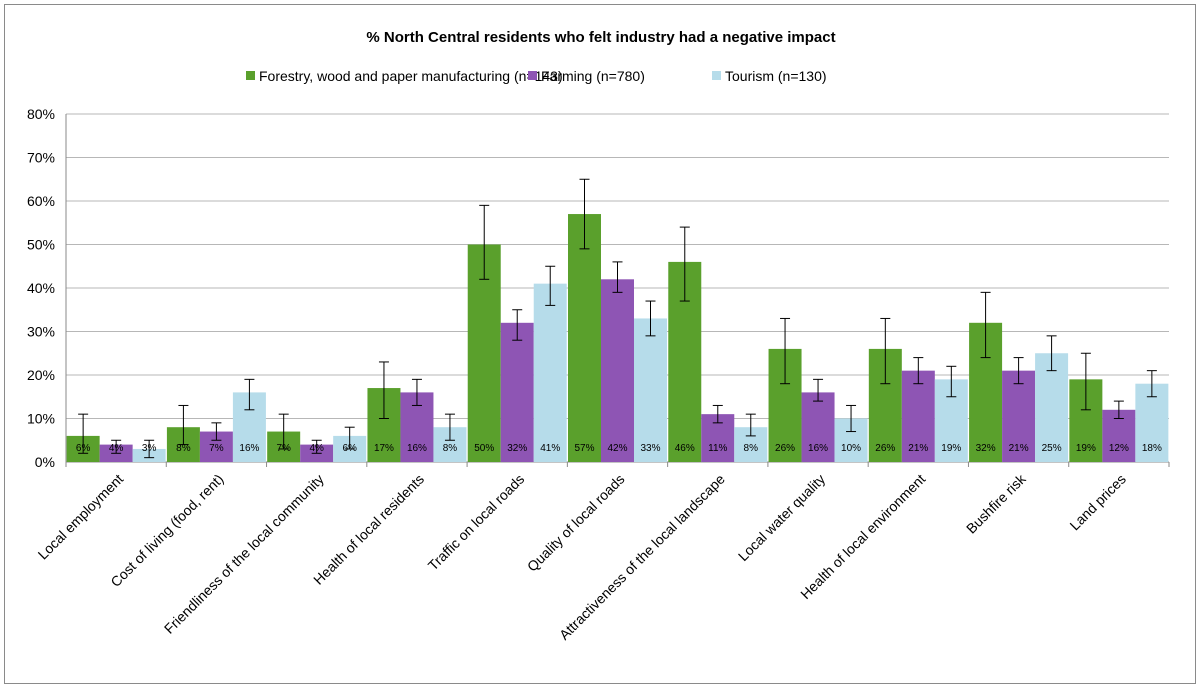 The width and height of the screenshot is (1203, 689). What do you see at coordinates (476, 522) in the screenshot?
I see `category-label: Traffic on local roads` at bounding box center [476, 522].